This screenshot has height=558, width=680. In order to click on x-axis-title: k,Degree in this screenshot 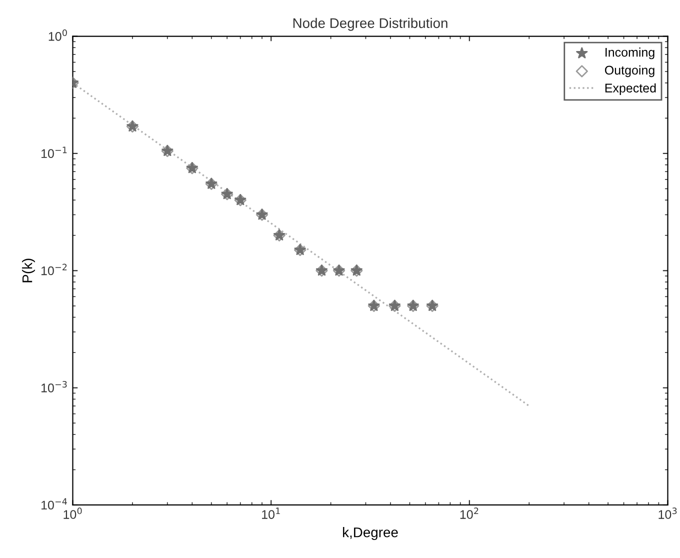, I will do `click(370, 533)`.